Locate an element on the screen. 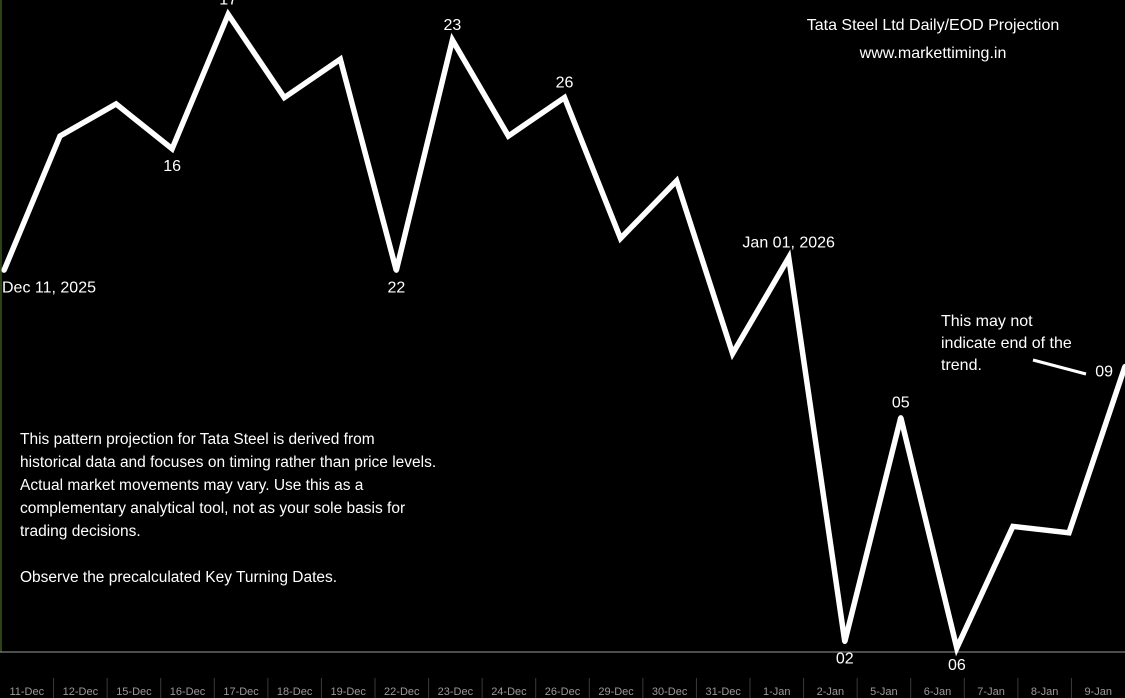 This screenshot has width=1125, height=698. trend-note-pointer is located at coordinates (1059, 367).